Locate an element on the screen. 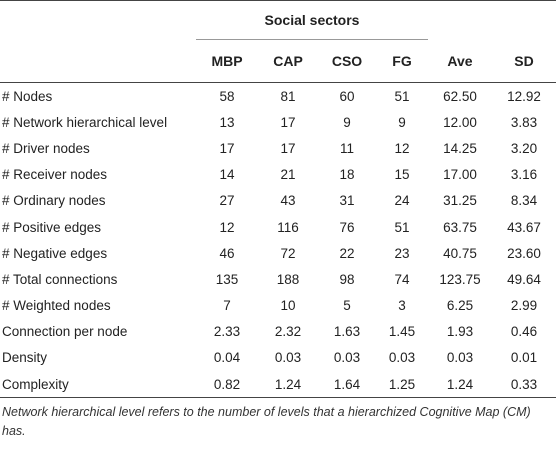 This screenshot has width=556, height=462. table-row: Density 0.04 0.03 0.03 0.03 0.03 0.01 is located at coordinates (278, 358).